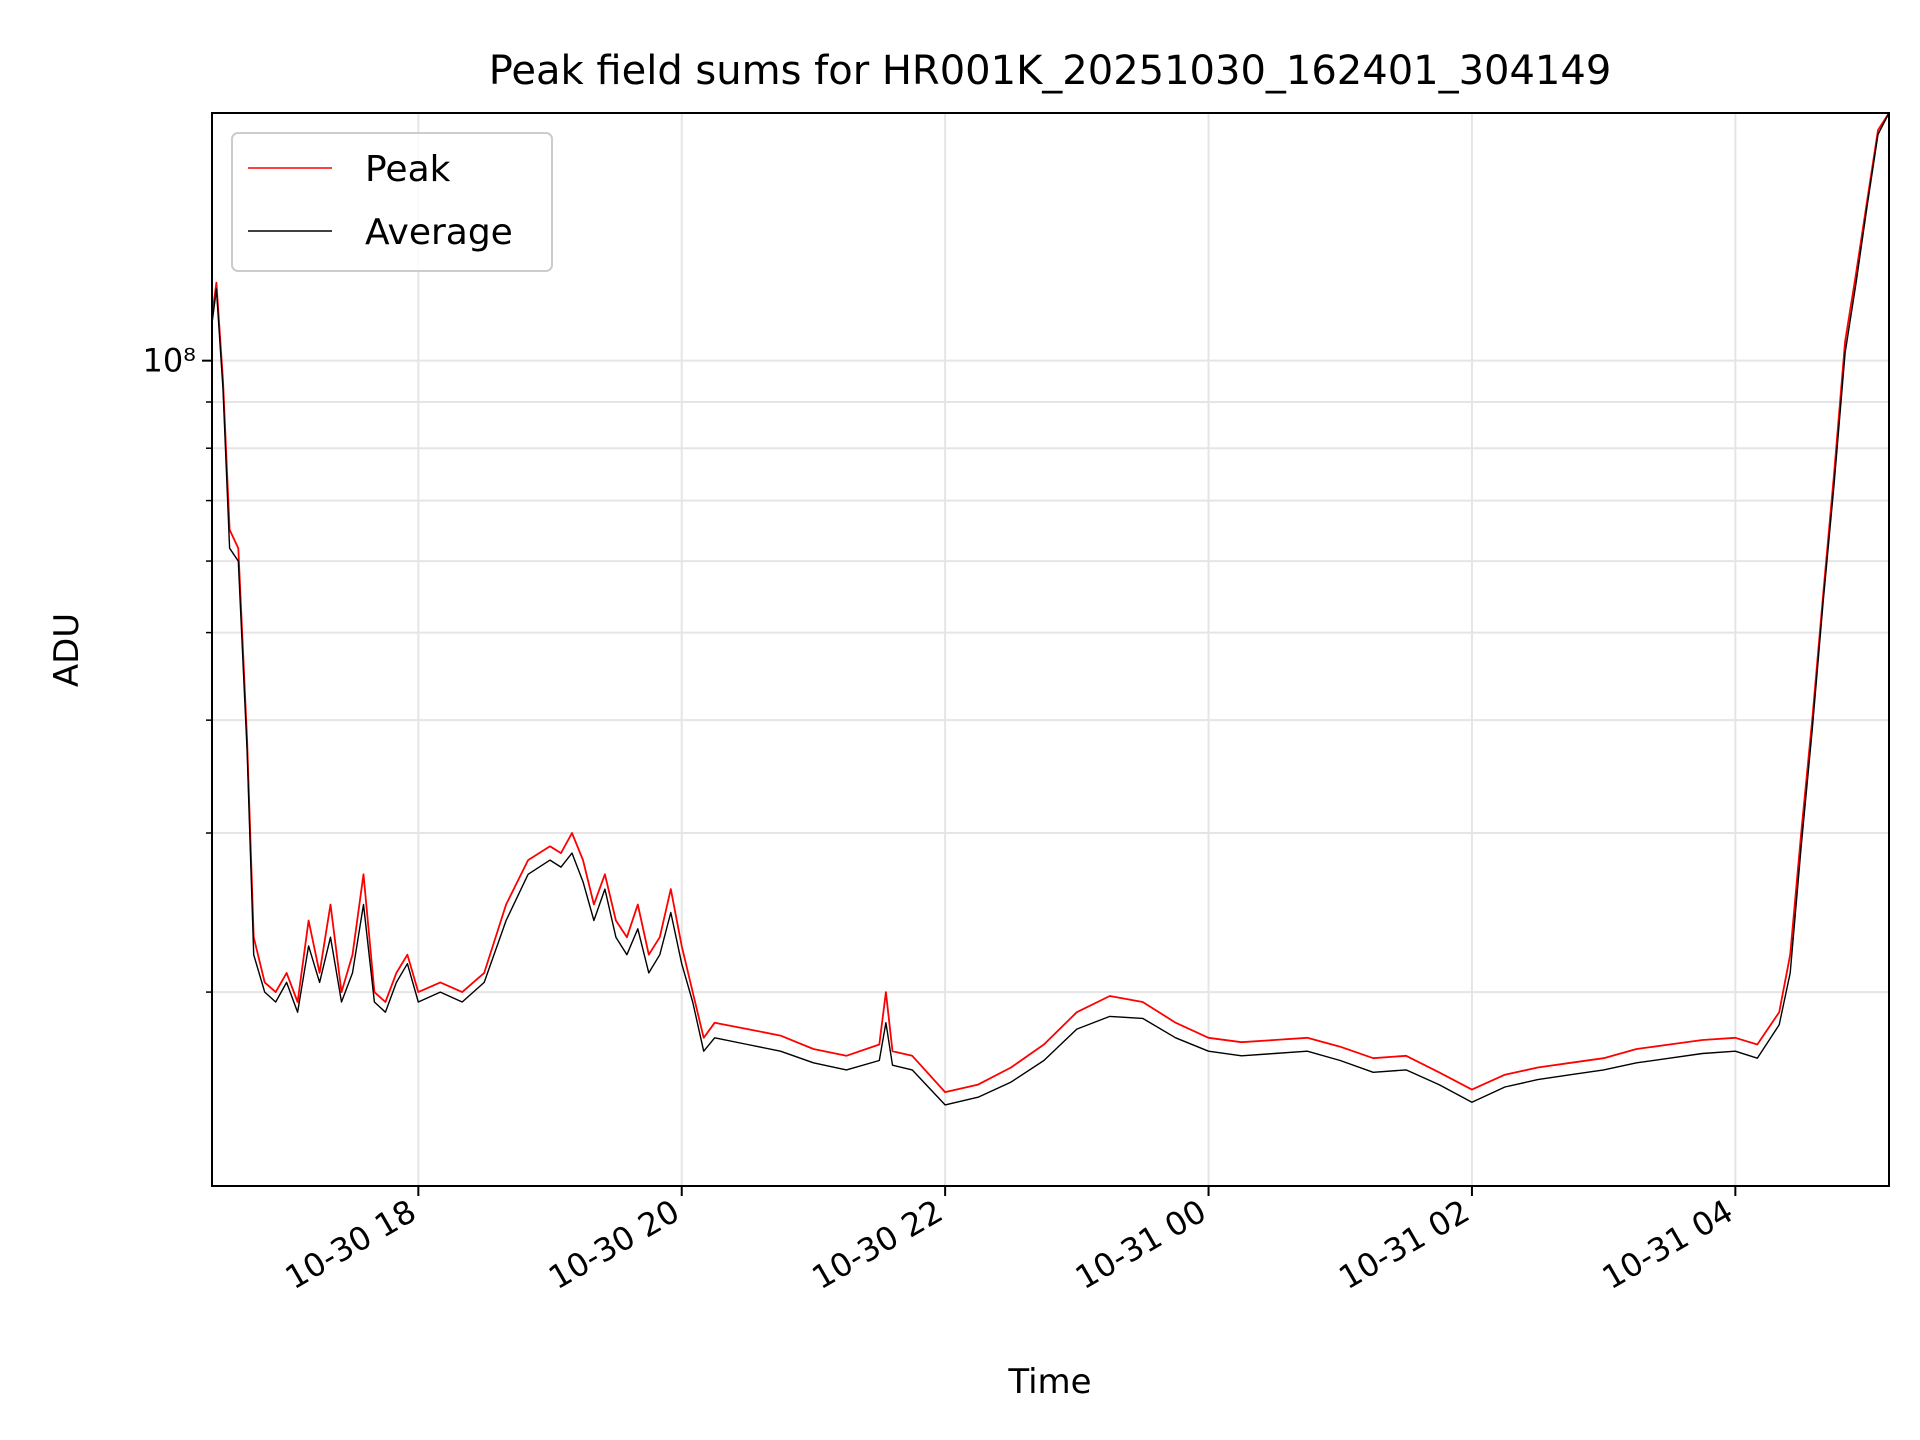 The height and width of the screenshot is (1440, 1920). Describe the element at coordinates (408, 169) in the screenshot. I see `legend-label-peak: Peak` at that location.